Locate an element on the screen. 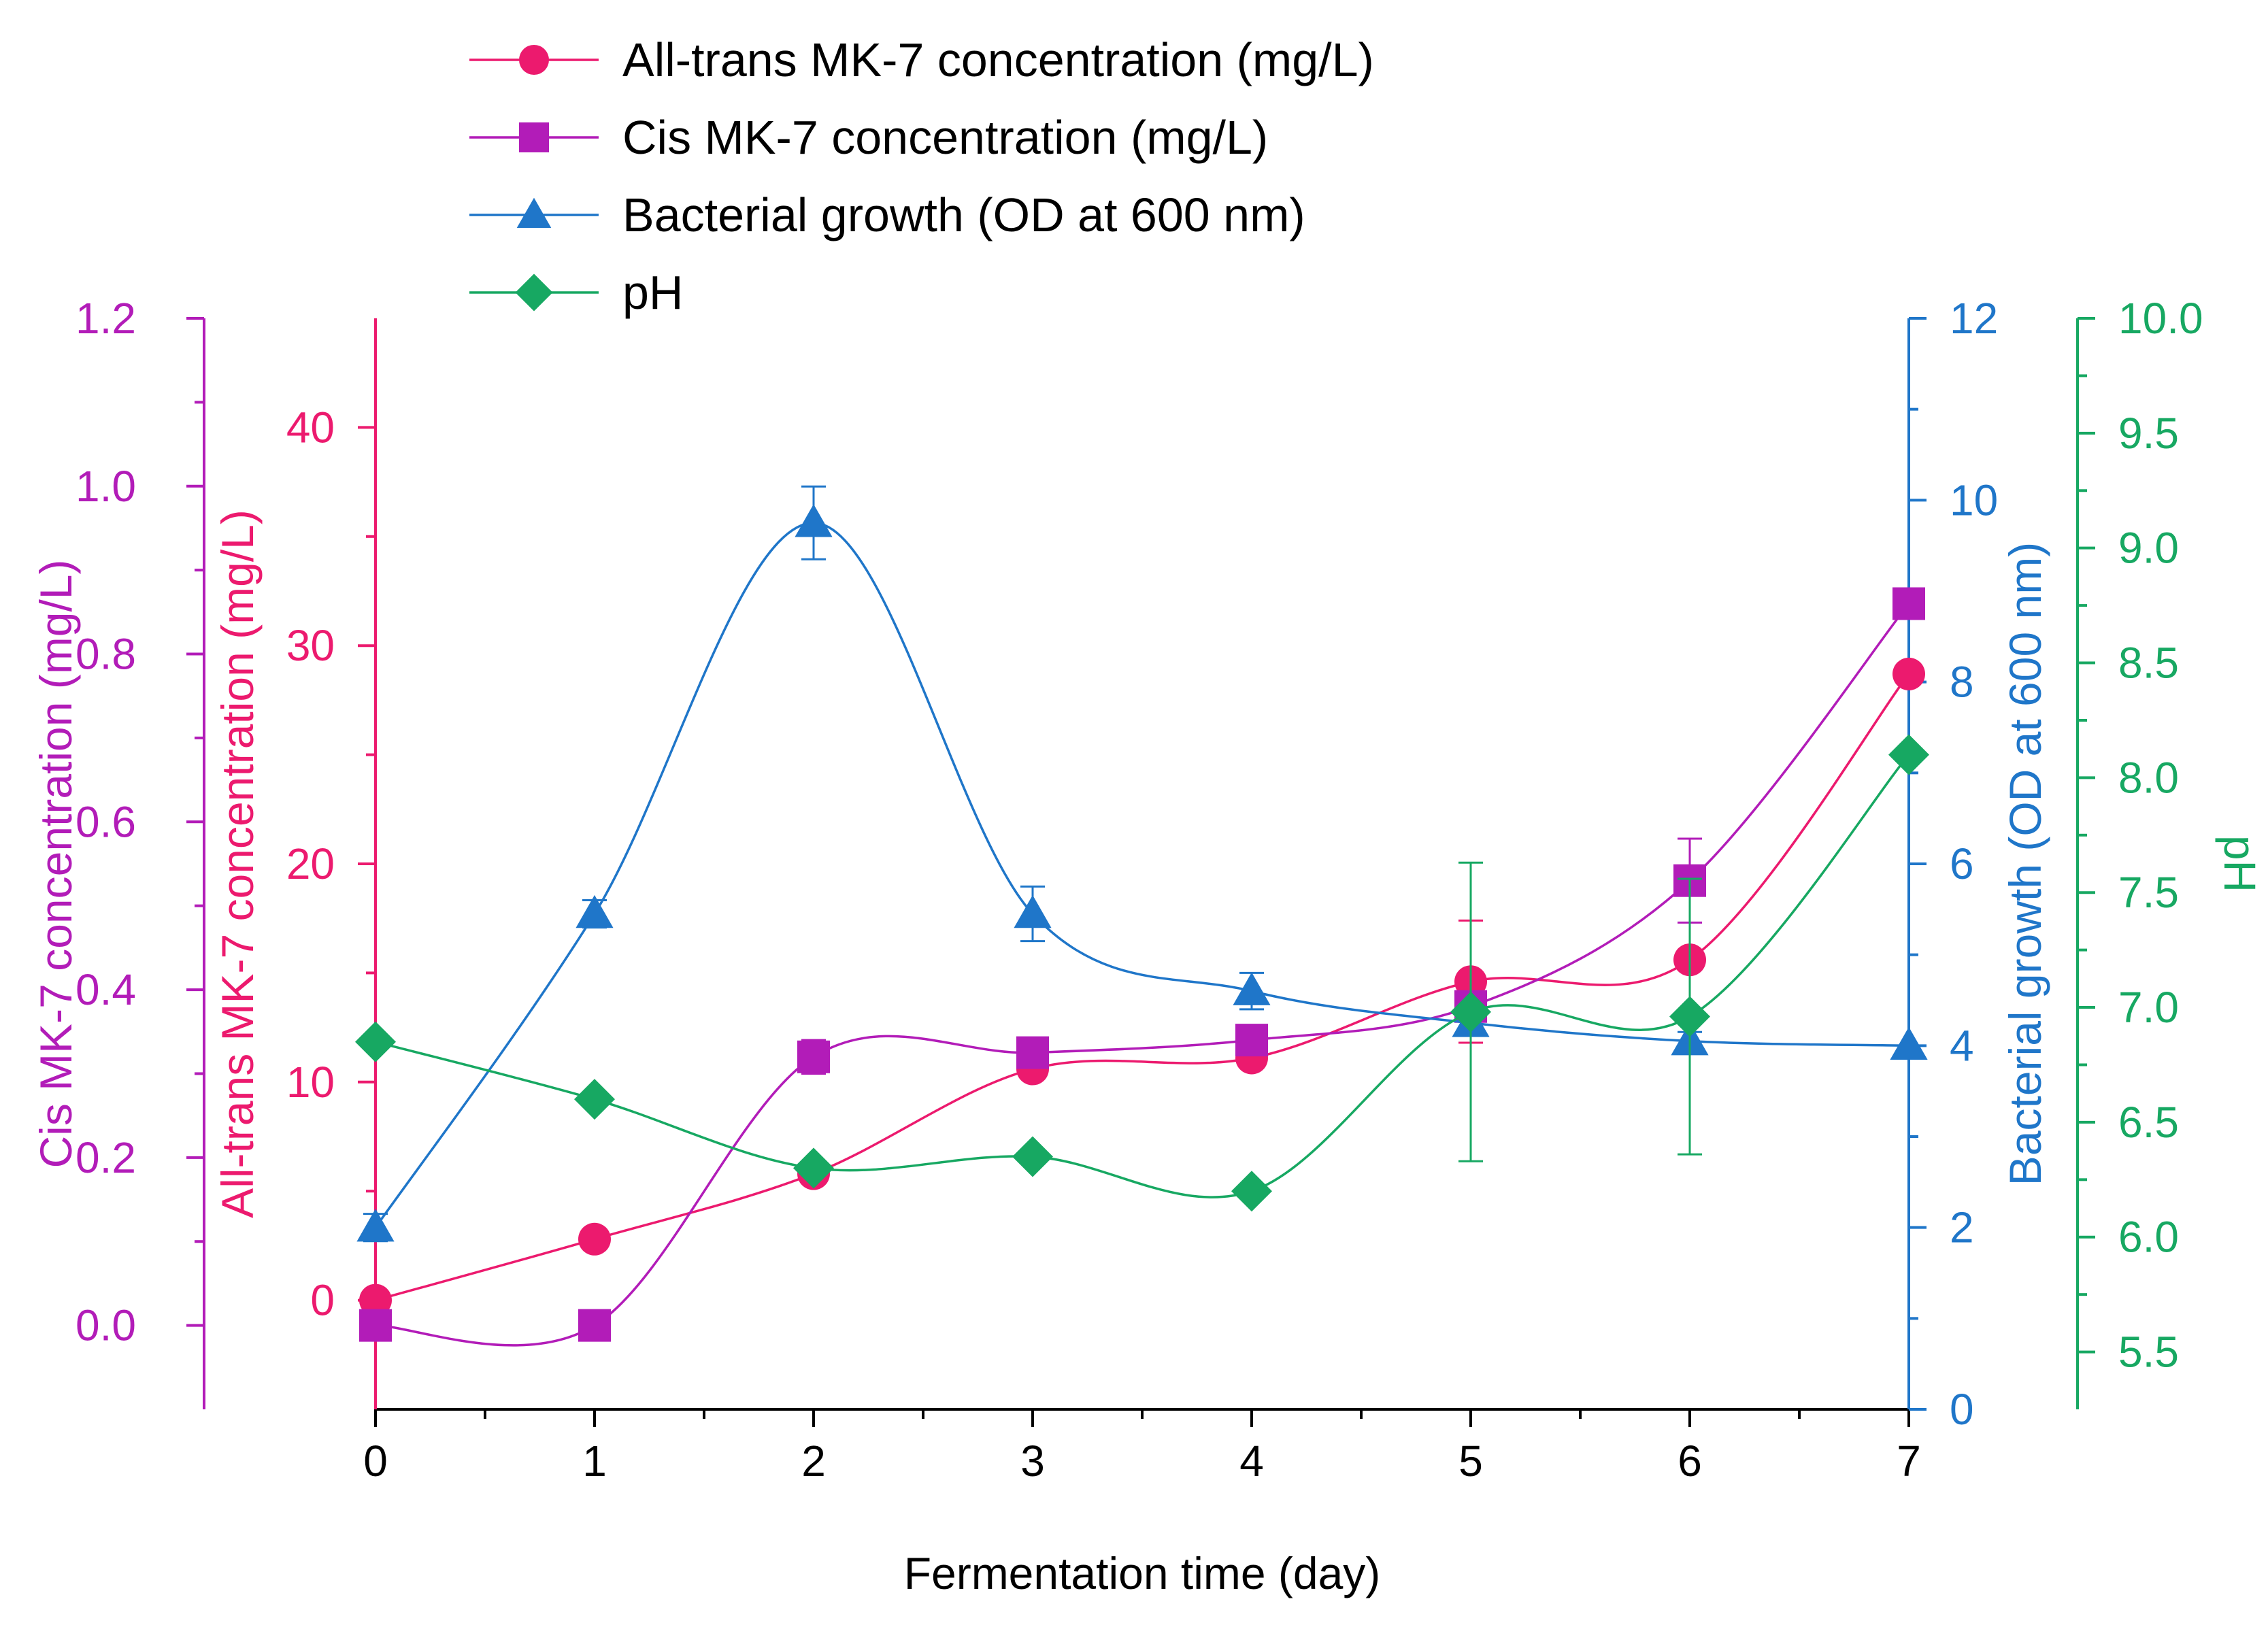  y-axis-ph: 5.5 6.0 6.5 7.0 7.5 8.0 8.5 9.0 9.5 10.0 pH is located at coordinates (2171, 852).